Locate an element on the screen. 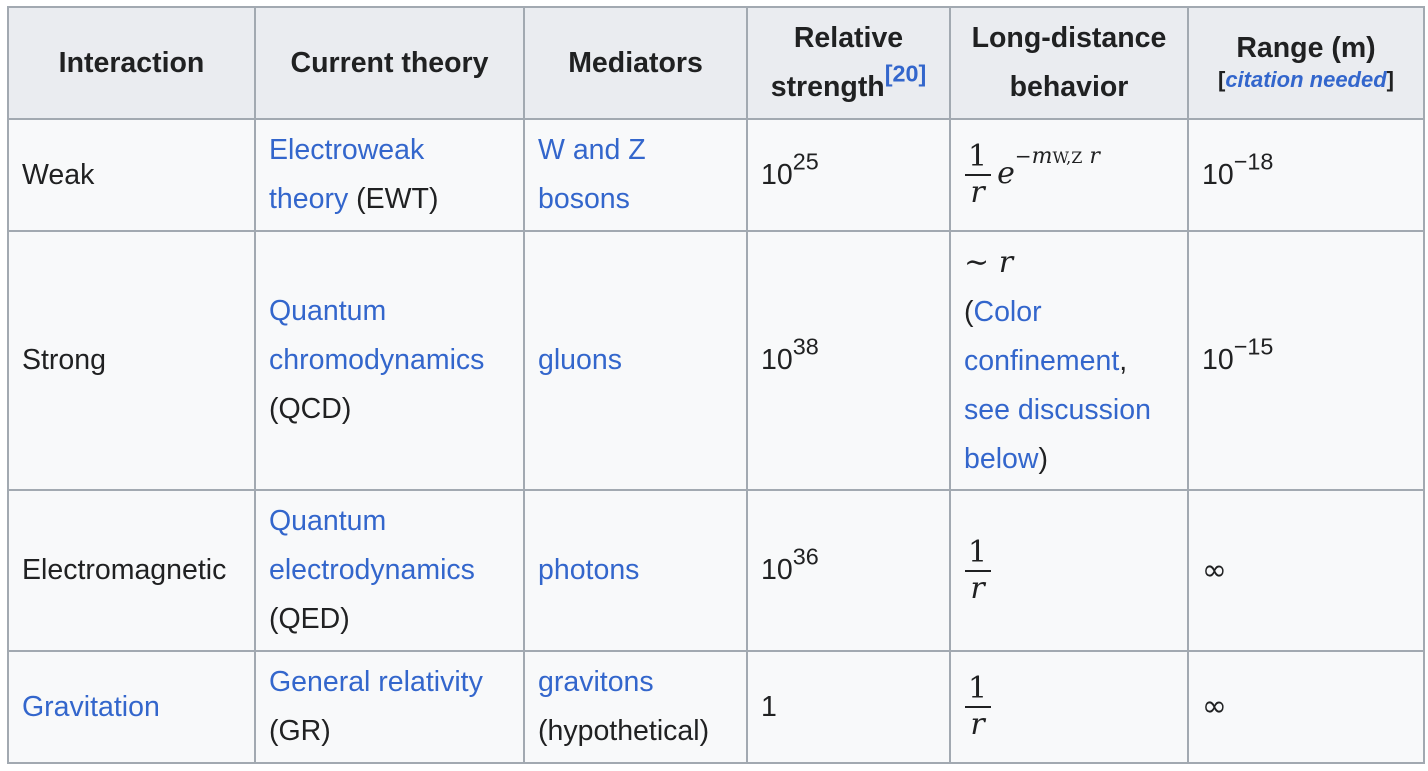 The width and height of the screenshot is (1428, 771). mediator-link: gluons is located at coordinates (580, 360).